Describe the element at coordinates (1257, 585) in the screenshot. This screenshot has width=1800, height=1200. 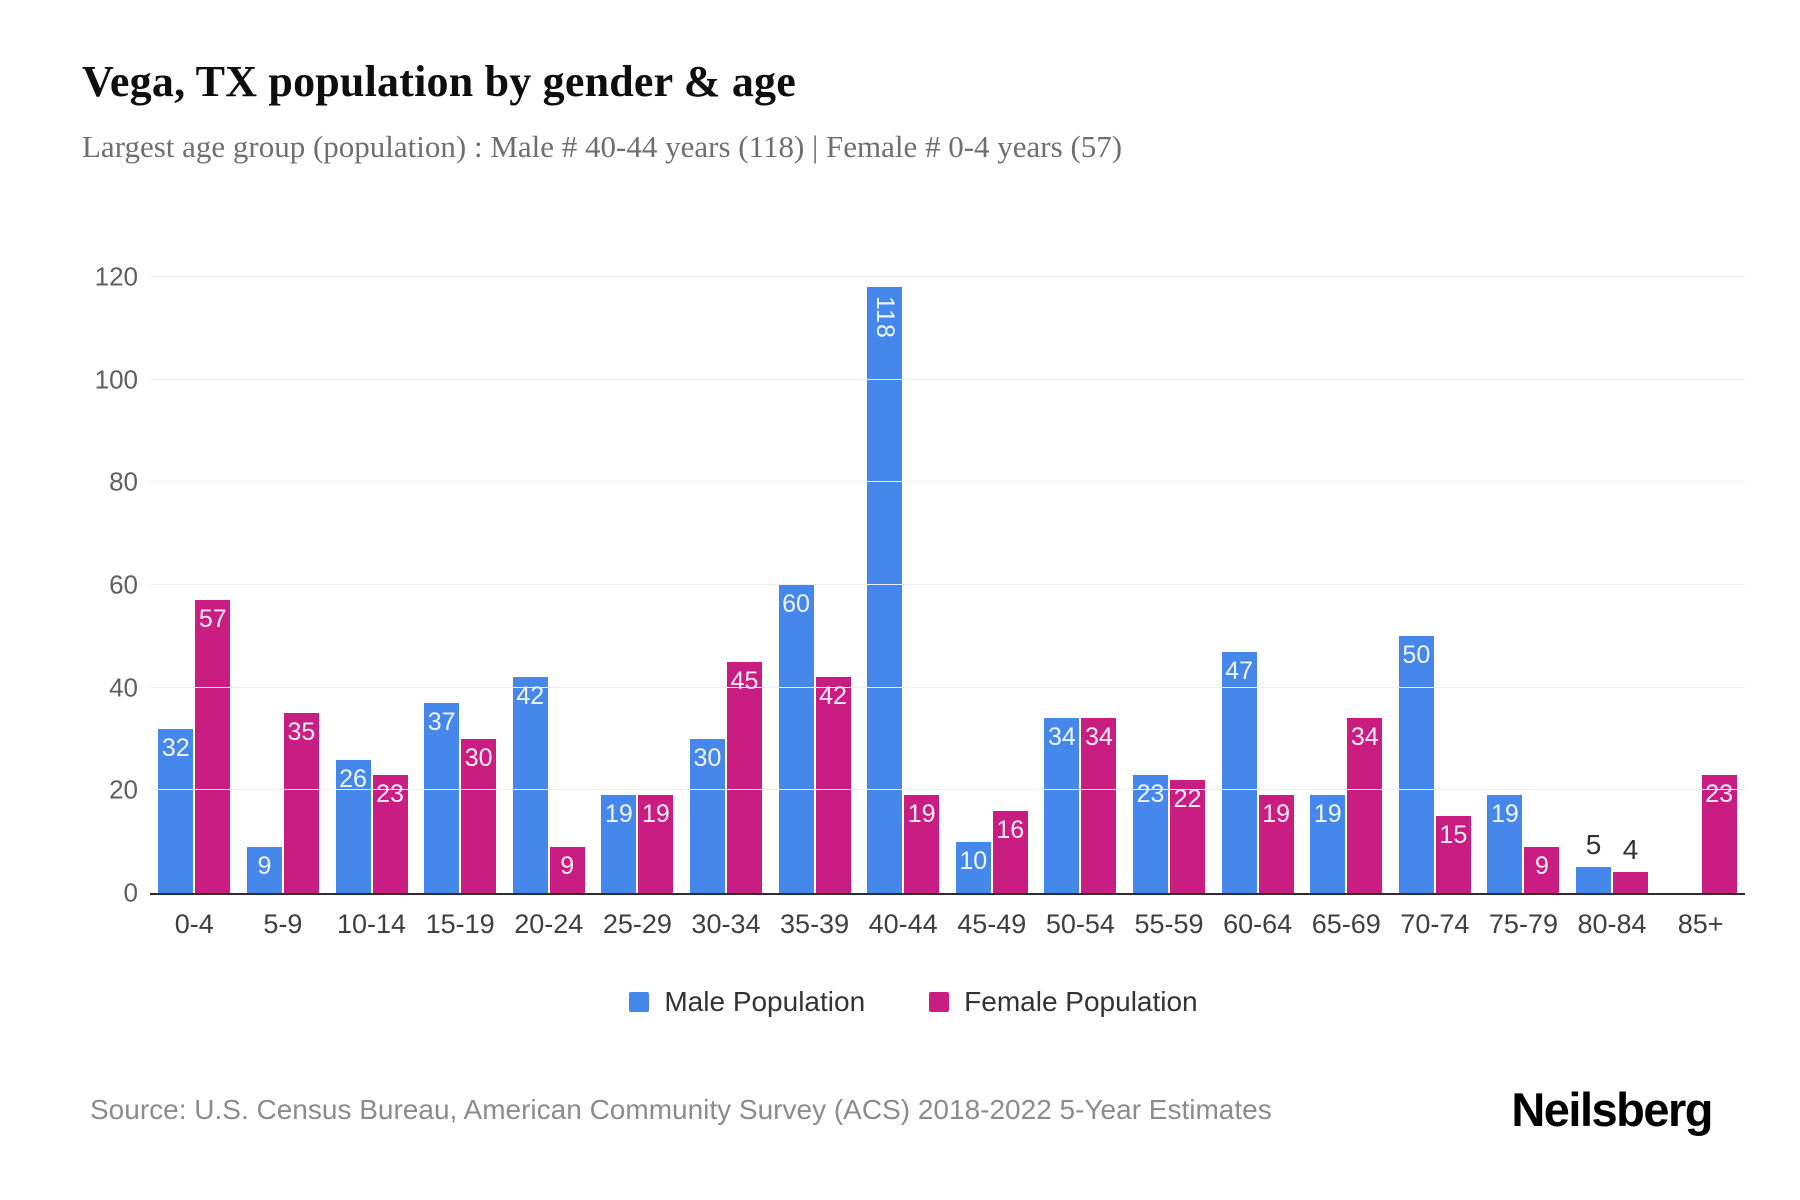
I see `bar-group: 47 19` at that location.